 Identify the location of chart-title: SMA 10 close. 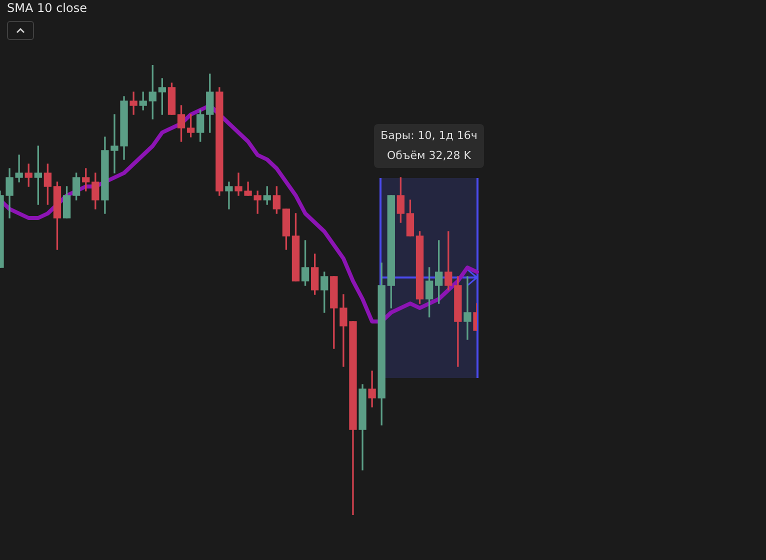
(47, 8).